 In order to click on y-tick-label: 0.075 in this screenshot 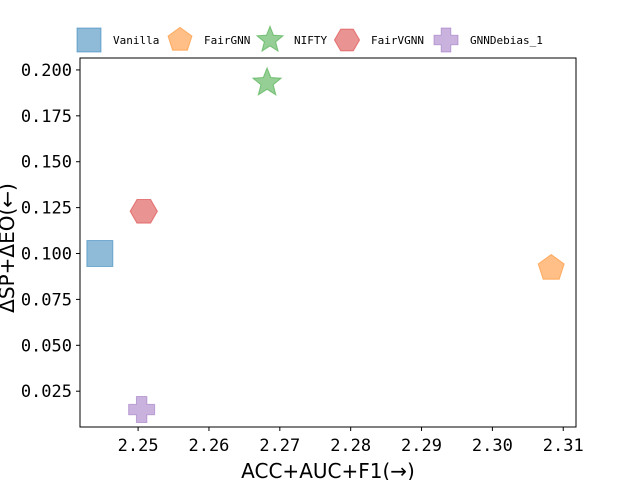, I will do `click(46, 300)`.